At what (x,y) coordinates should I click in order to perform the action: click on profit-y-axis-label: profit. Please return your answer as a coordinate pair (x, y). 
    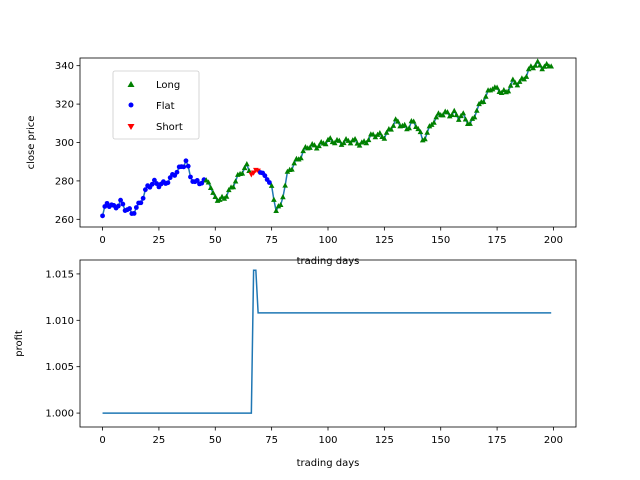
    Looking at the image, I should click on (19, 343).